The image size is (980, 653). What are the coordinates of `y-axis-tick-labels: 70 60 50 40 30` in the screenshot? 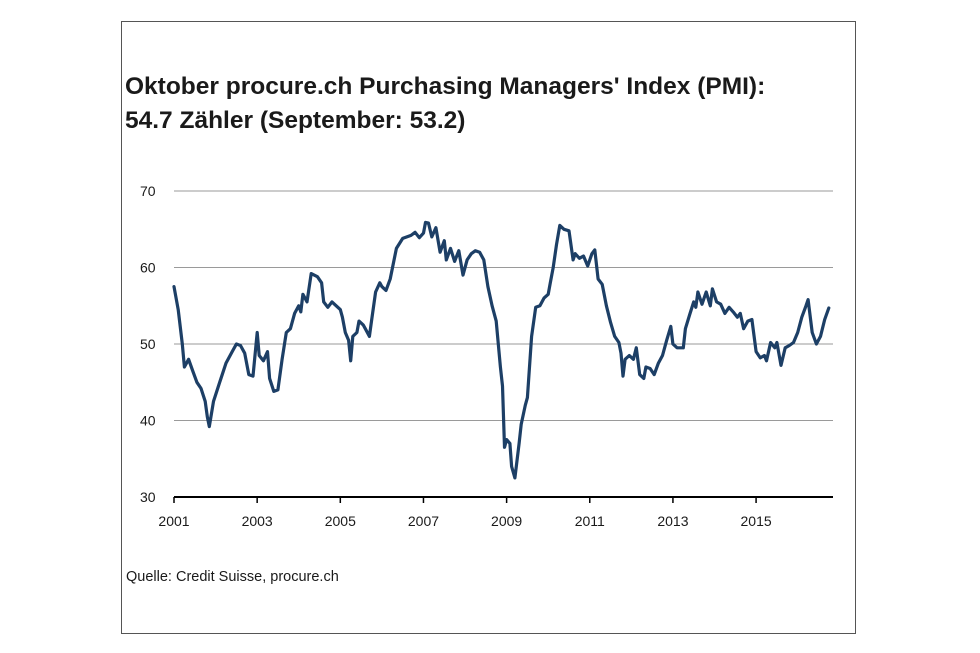 It's located at (148, 344).